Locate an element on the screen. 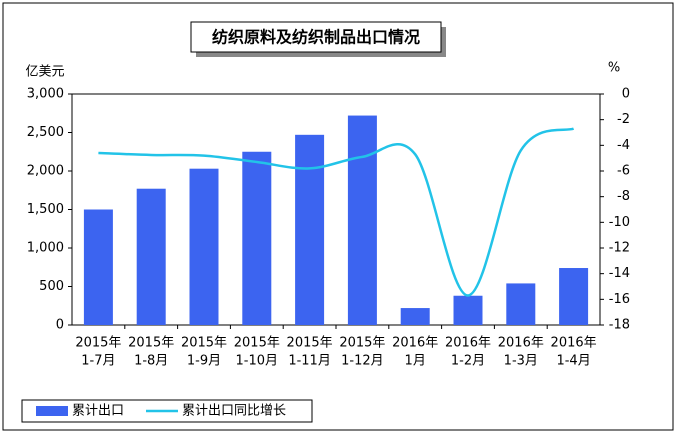 This screenshot has width=677, height=434. legend-label: 累计出口同比增长 is located at coordinates (234, 411).